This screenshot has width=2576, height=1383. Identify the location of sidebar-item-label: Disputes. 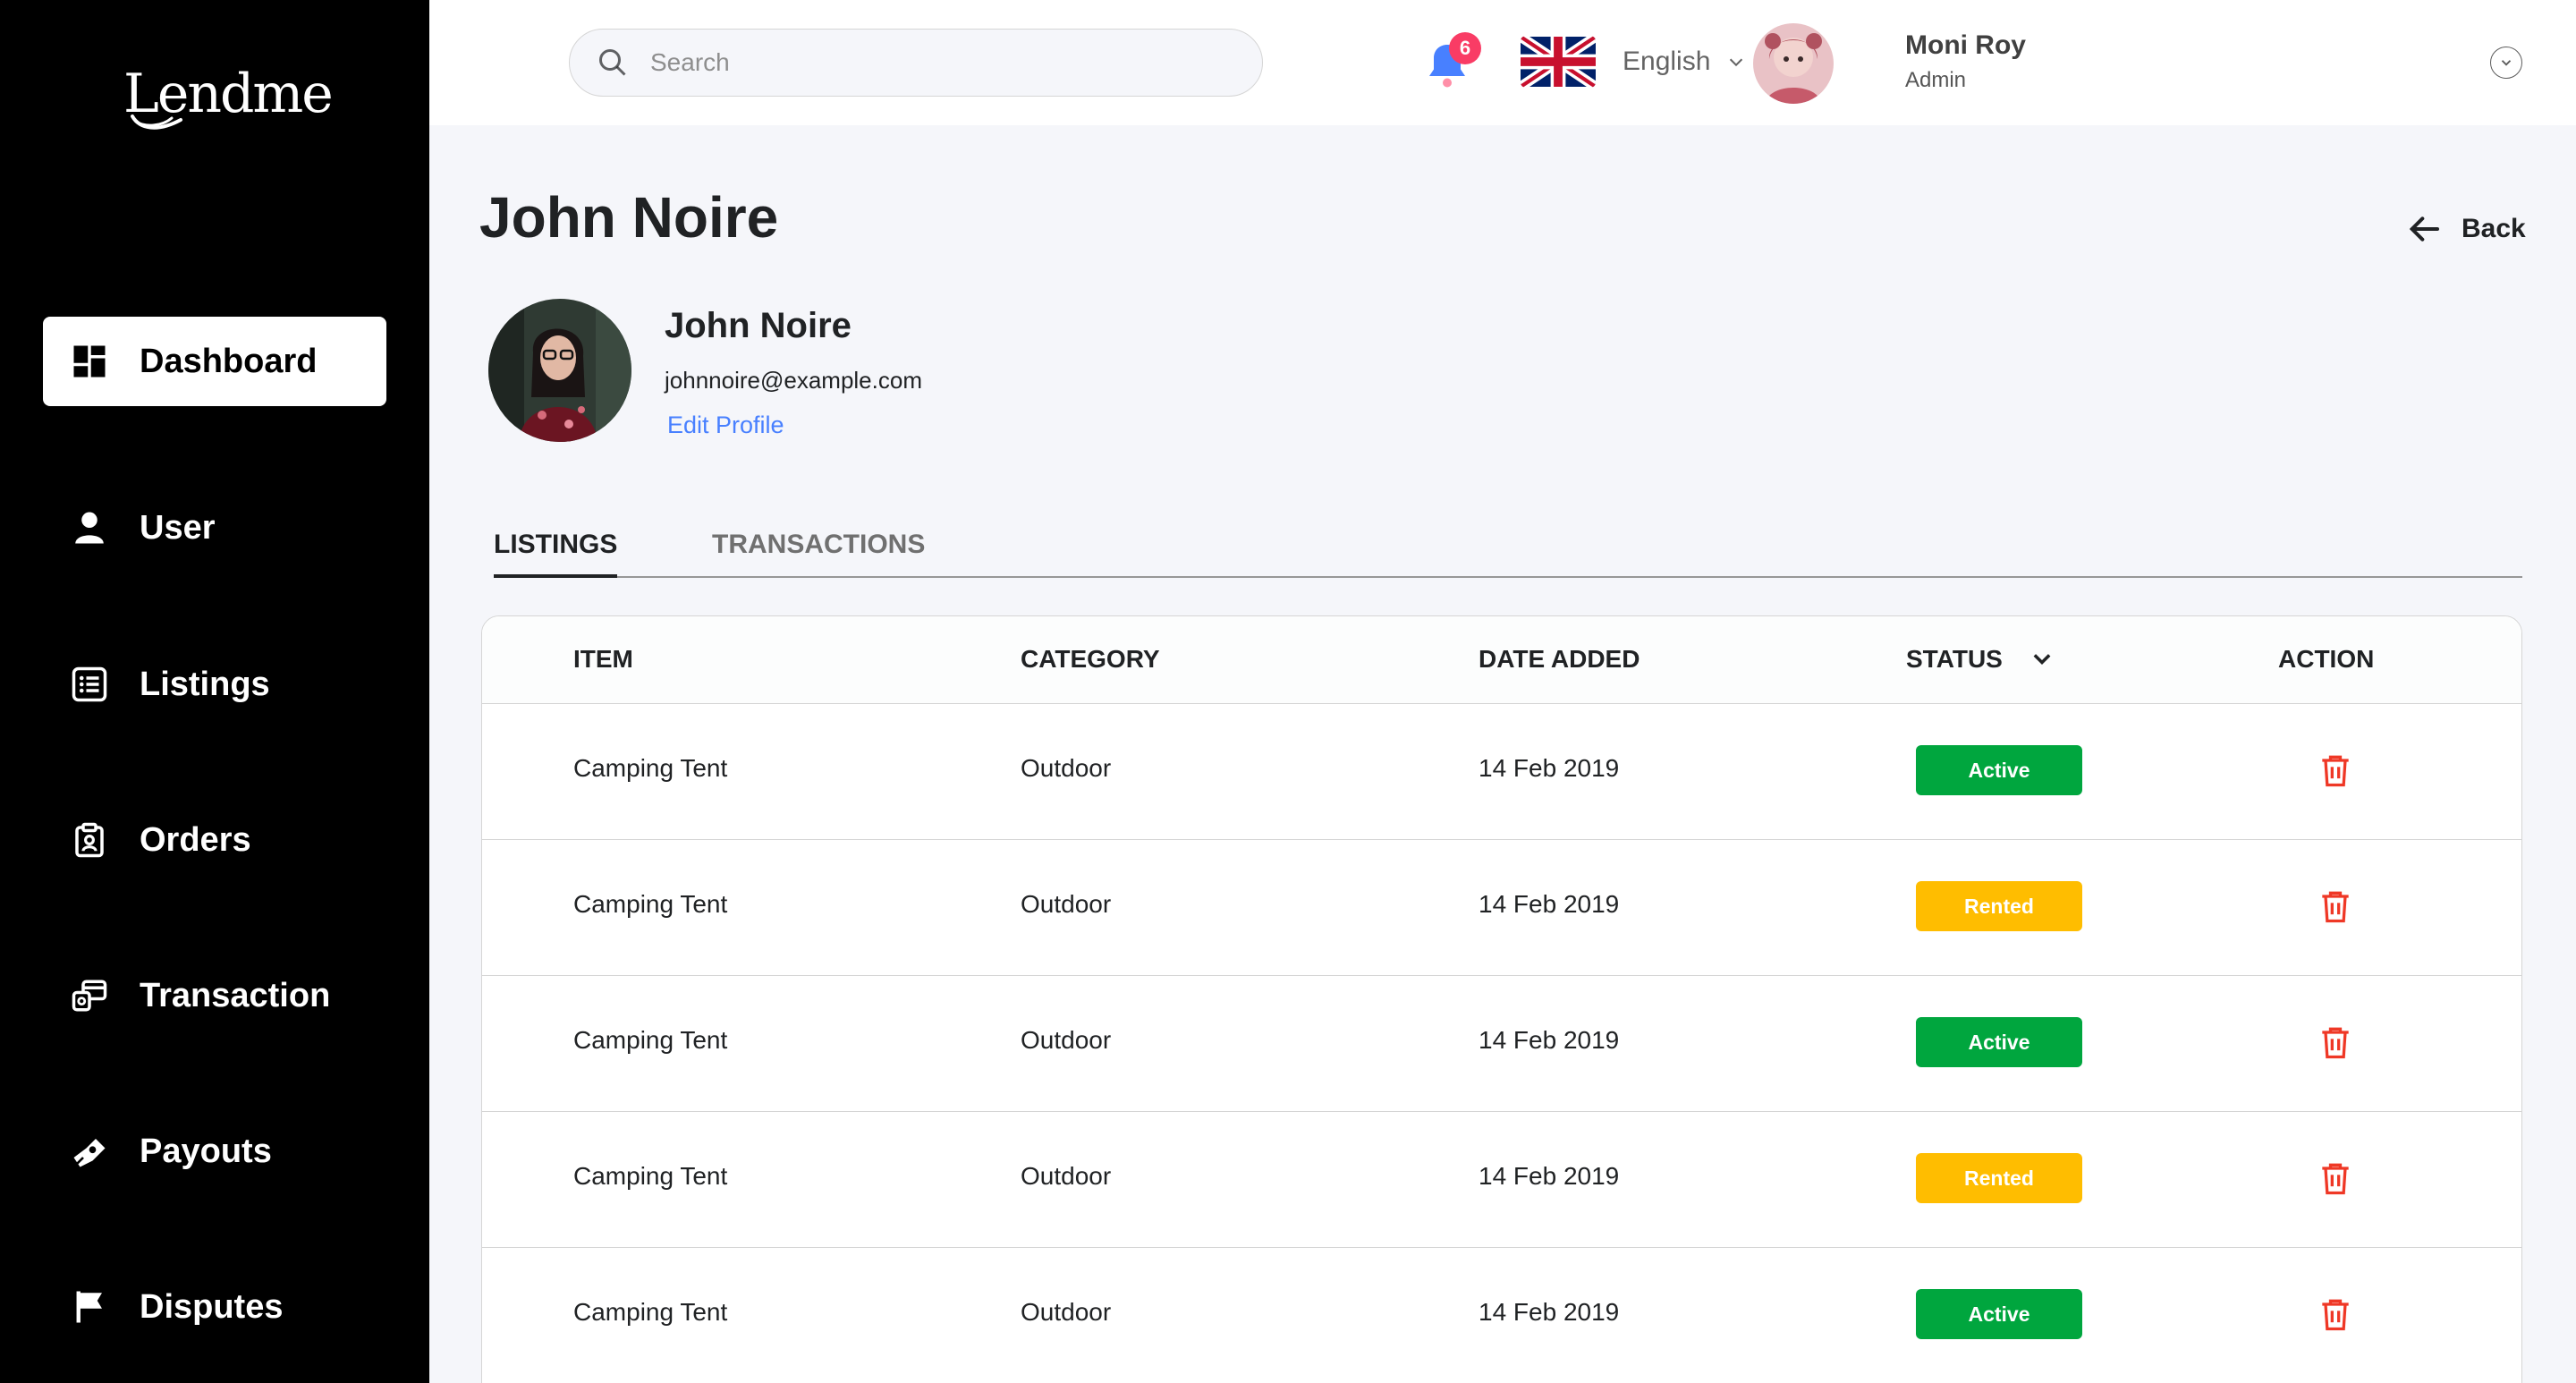
(212, 1306).